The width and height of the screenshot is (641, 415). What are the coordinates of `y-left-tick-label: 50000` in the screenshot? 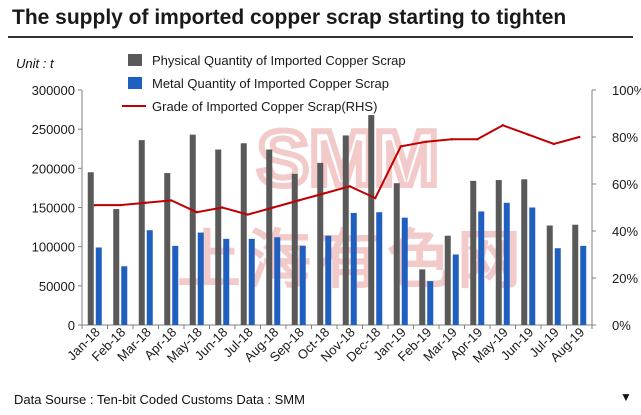 It's located at (57, 286).